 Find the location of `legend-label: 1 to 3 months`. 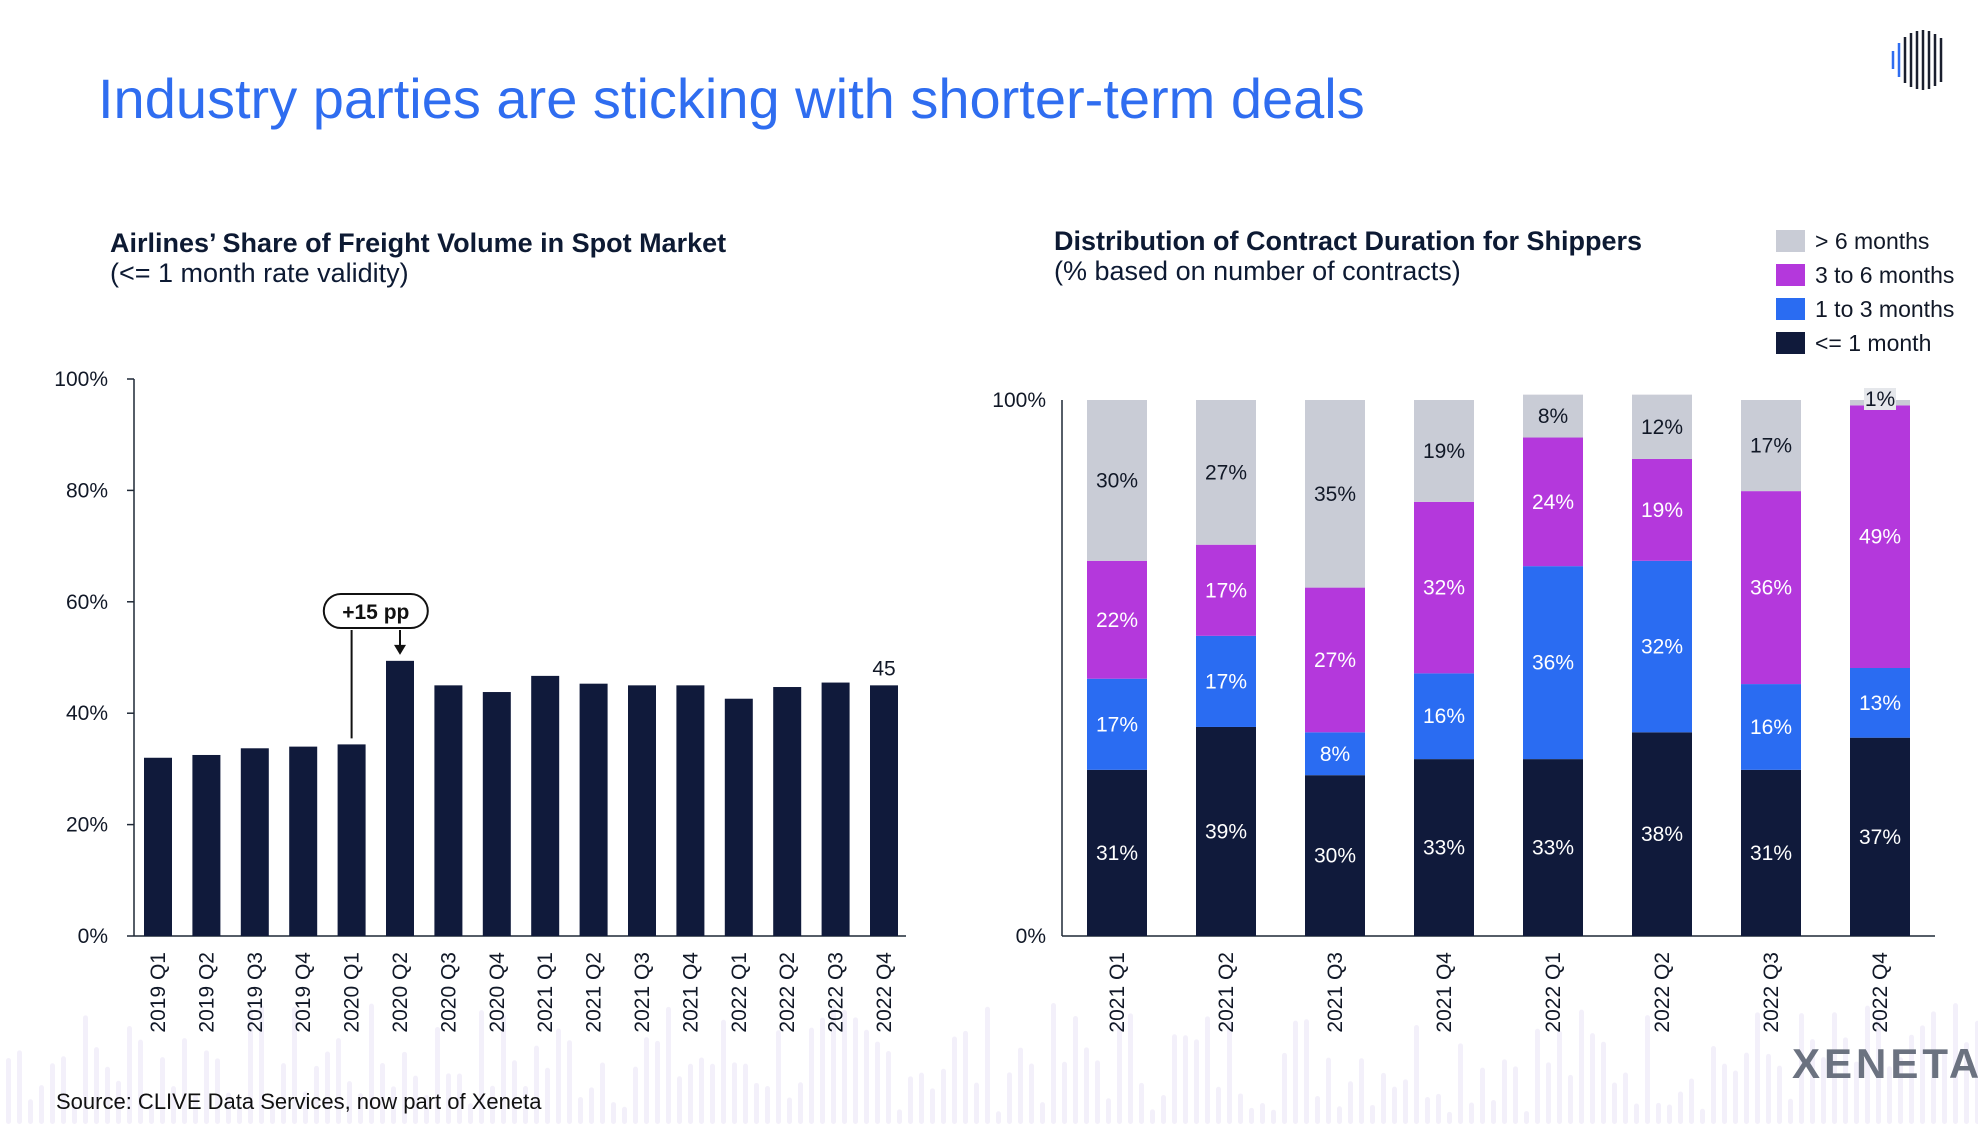

legend-label: 1 to 3 months is located at coordinates (1884, 309).